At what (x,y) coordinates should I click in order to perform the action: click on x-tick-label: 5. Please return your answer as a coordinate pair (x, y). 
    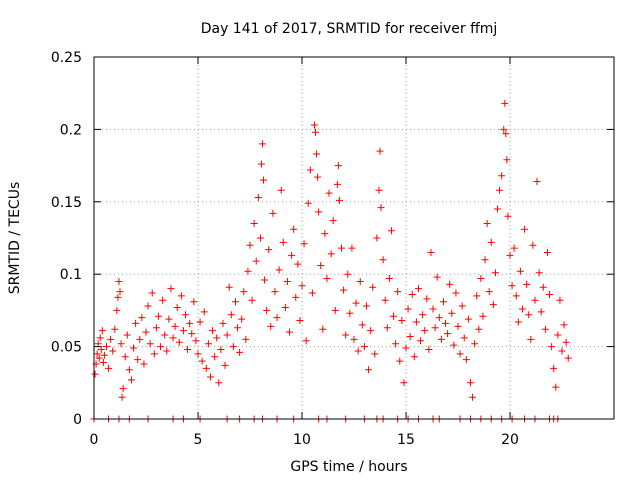
    Looking at the image, I should click on (198, 440).